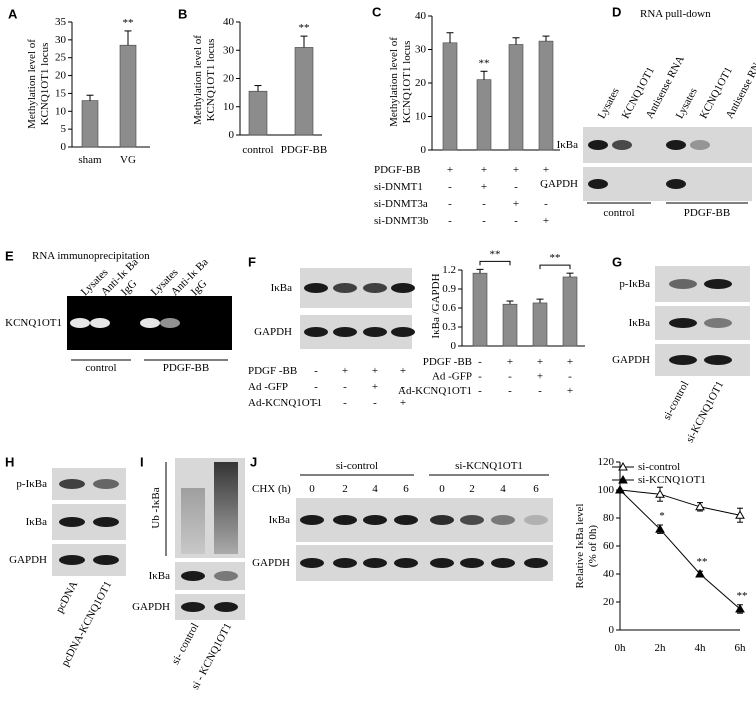 The image size is (756, 706). Describe the element at coordinates (304, 28) in the screenshot. I see `significance-mark: **` at that location.